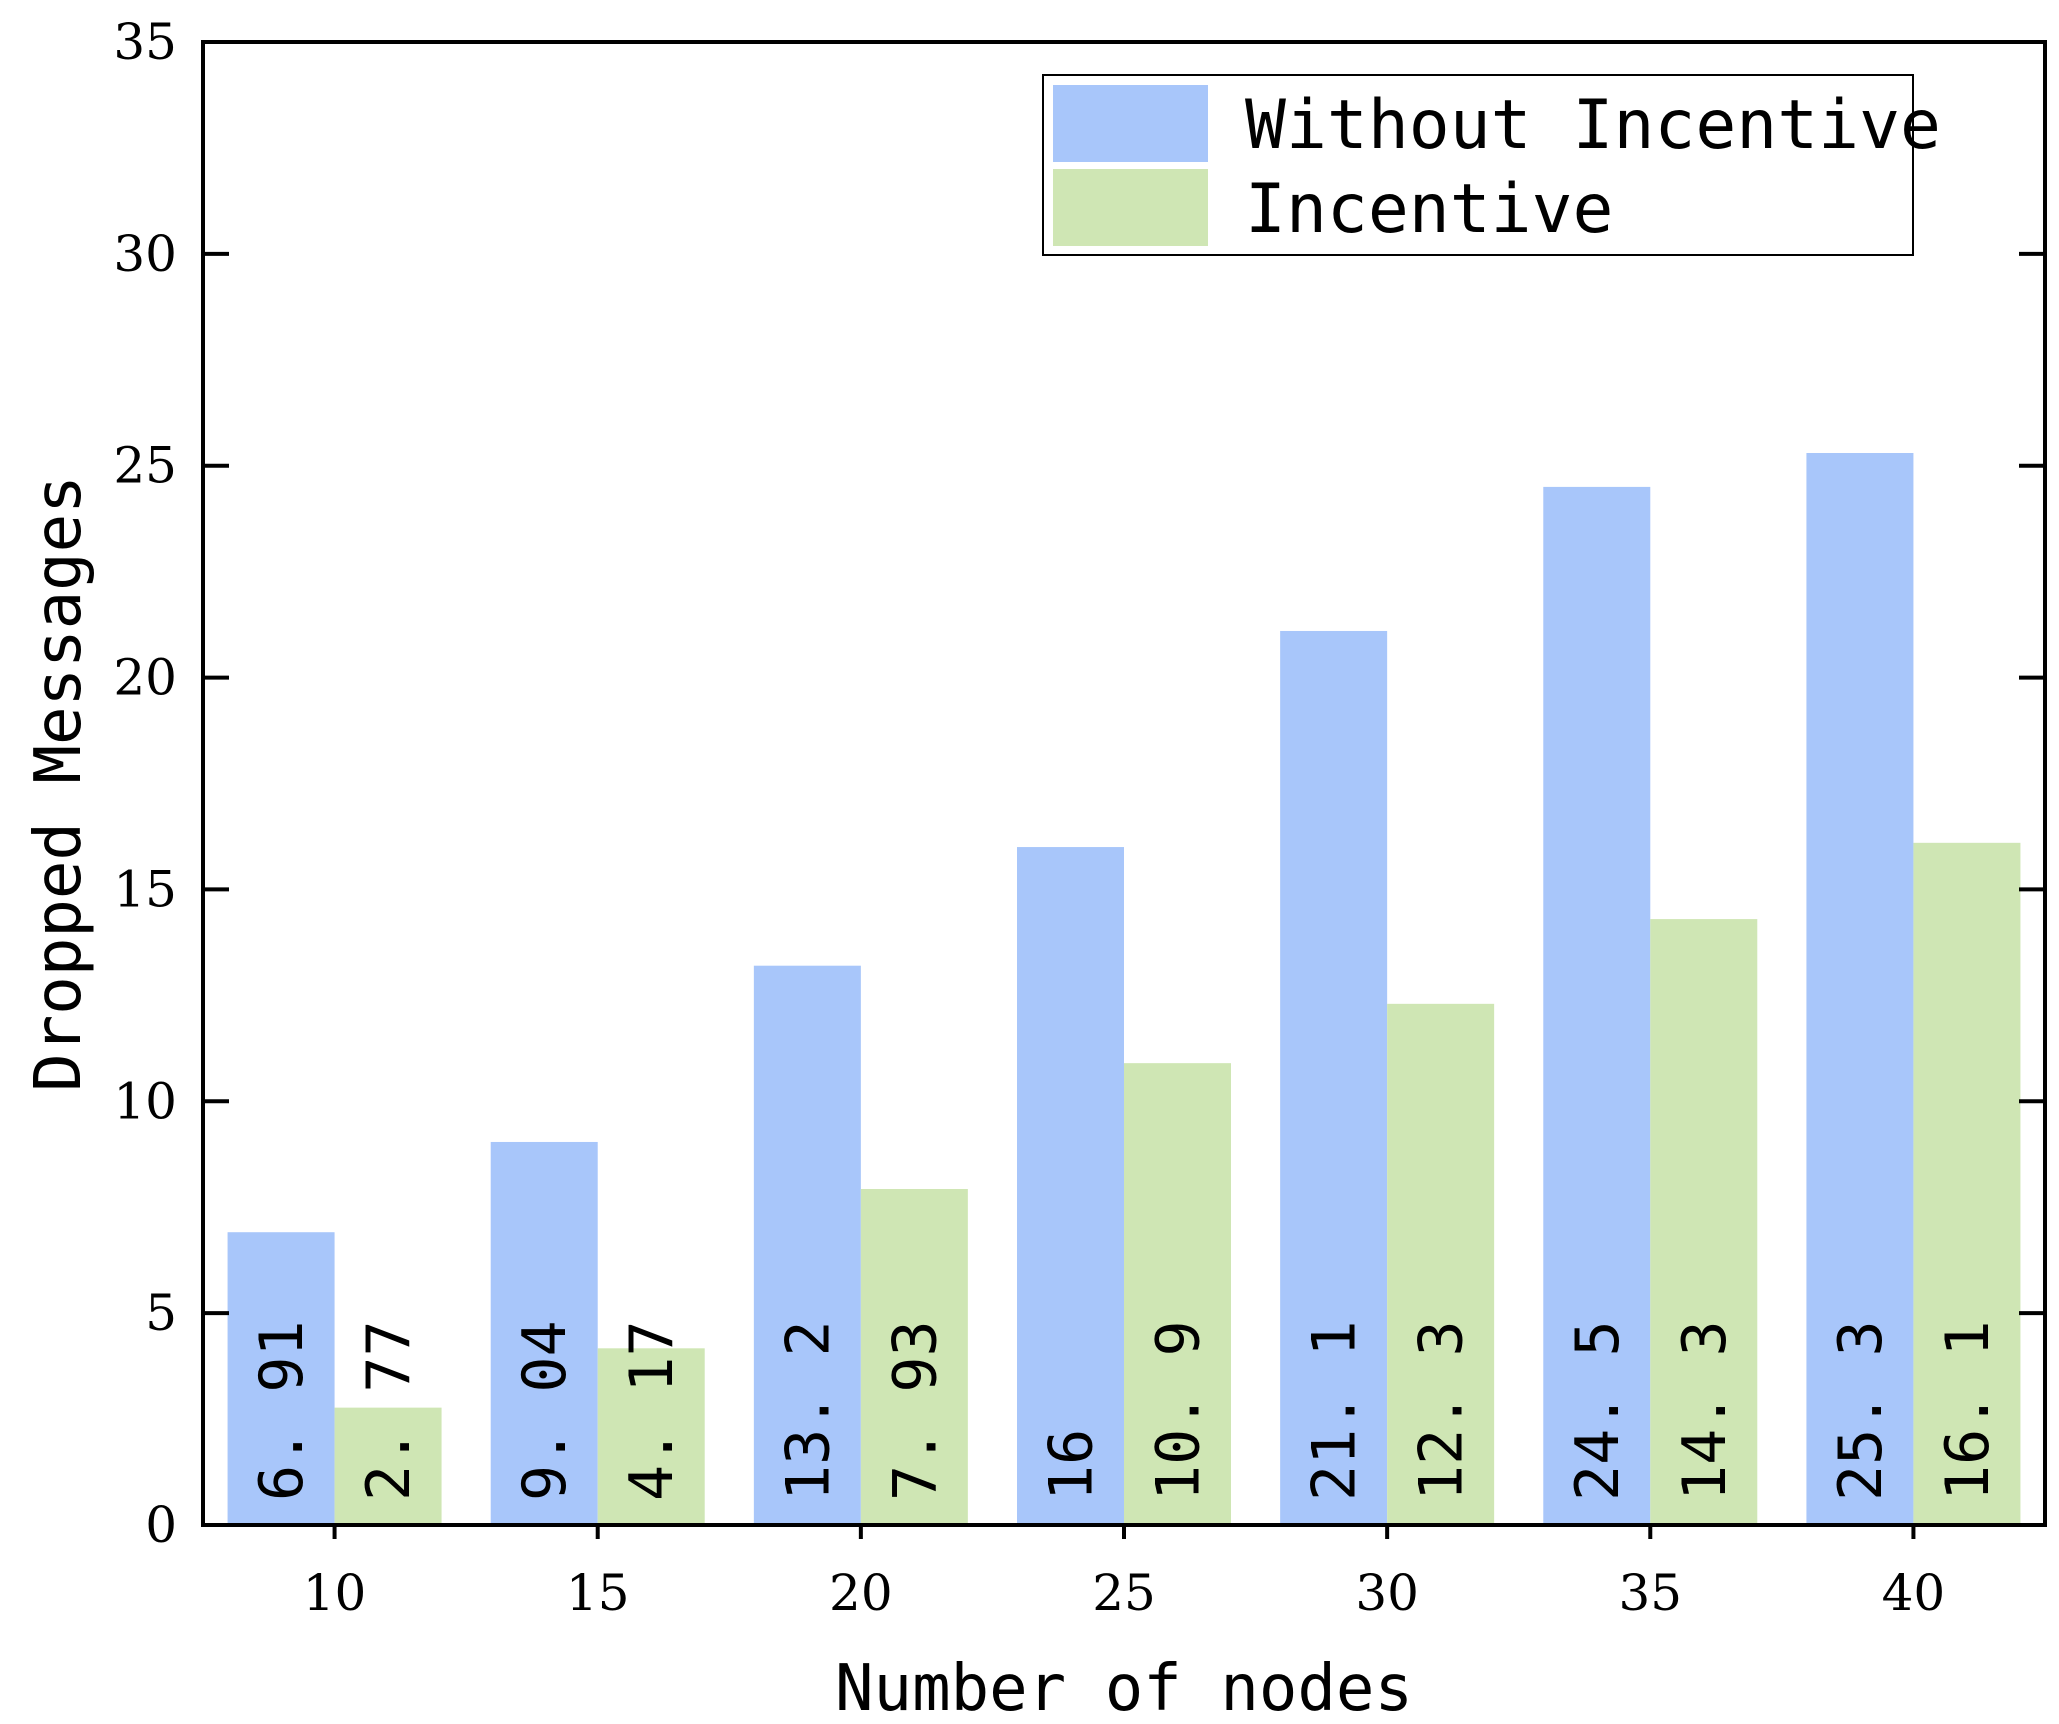  I want to click on legend: Without Incentive Incentive, so click(1491, 165).